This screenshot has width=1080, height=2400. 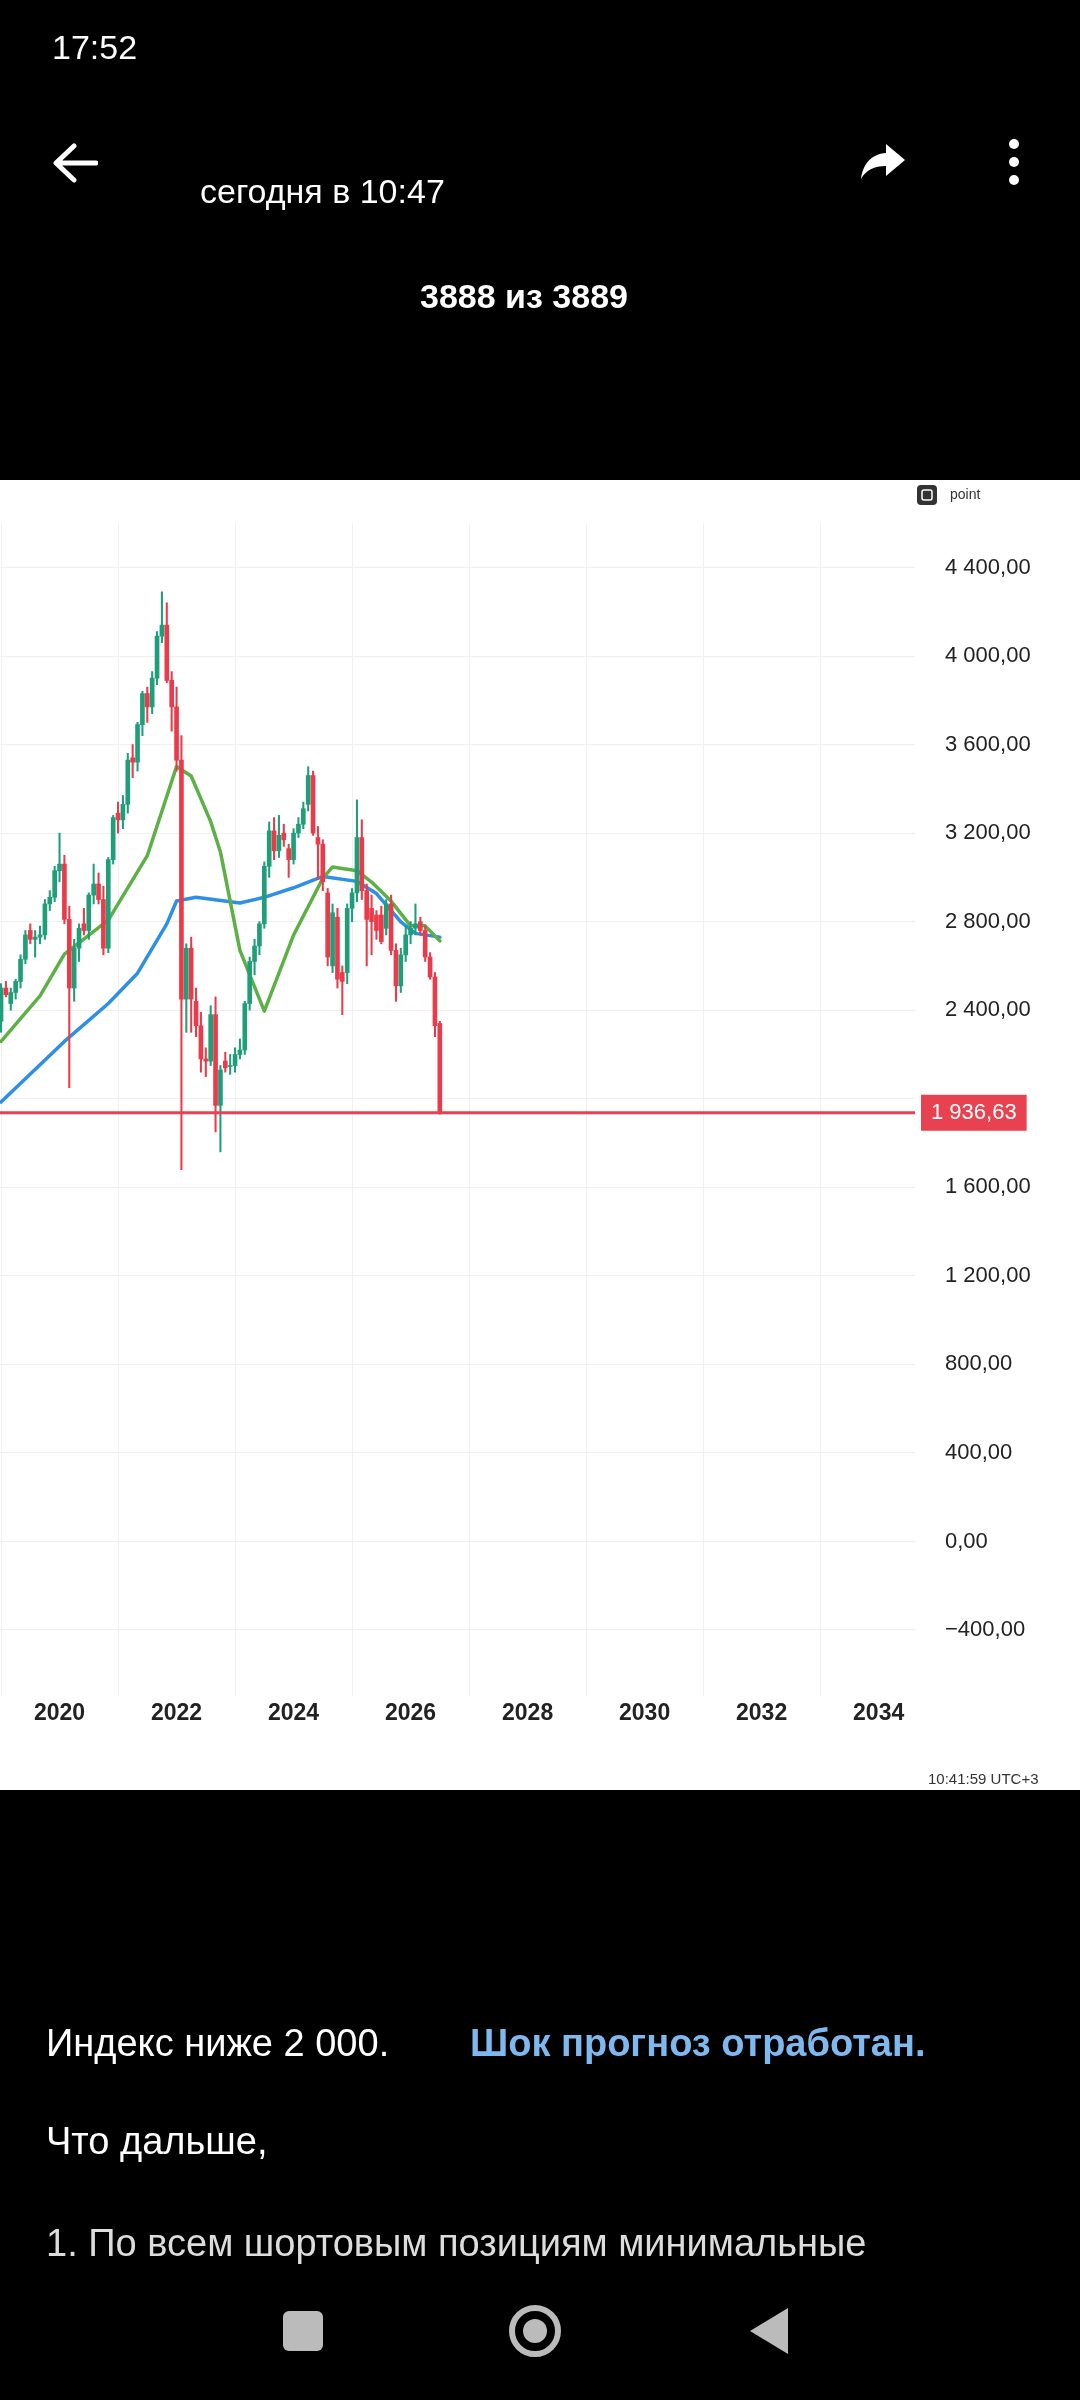 I want to click on x-tick-label: 2034, so click(x=879, y=1711).